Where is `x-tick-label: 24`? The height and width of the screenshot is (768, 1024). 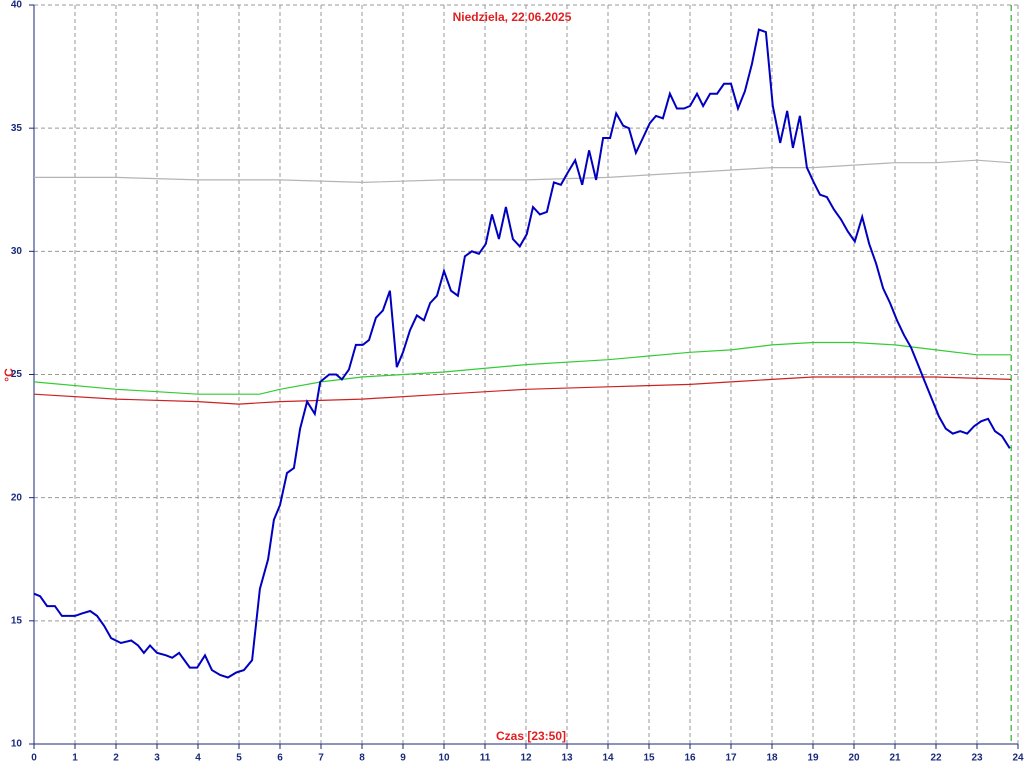 x-tick-label: 24 is located at coordinates (1018, 758).